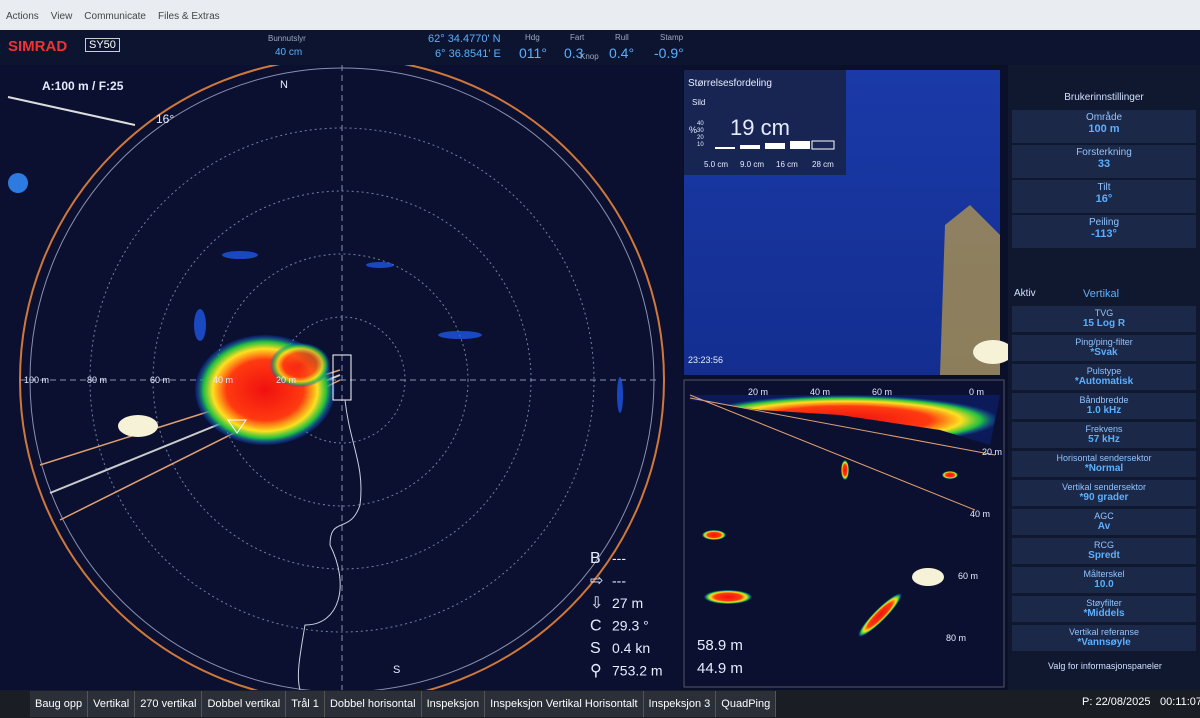 The image size is (1200, 718). What do you see at coordinates (112, 704) in the screenshot?
I see `view-tab: Vertikal` at bounding box center [112, 704].